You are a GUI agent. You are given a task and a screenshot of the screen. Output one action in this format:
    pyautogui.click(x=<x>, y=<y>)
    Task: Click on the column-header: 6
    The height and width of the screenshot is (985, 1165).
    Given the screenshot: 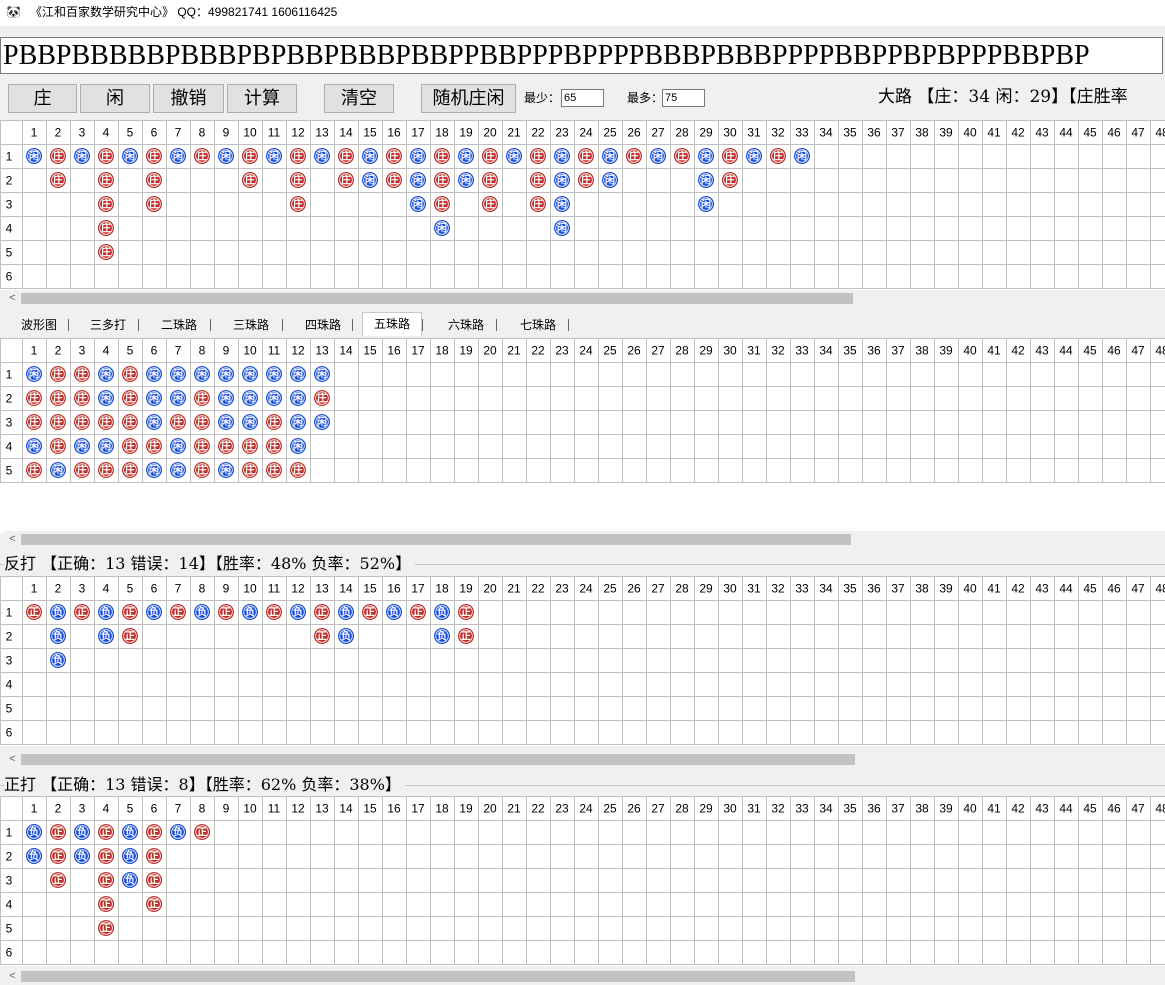 What is the action you would take?
    pyautogui.click(x=154, y=133)
    